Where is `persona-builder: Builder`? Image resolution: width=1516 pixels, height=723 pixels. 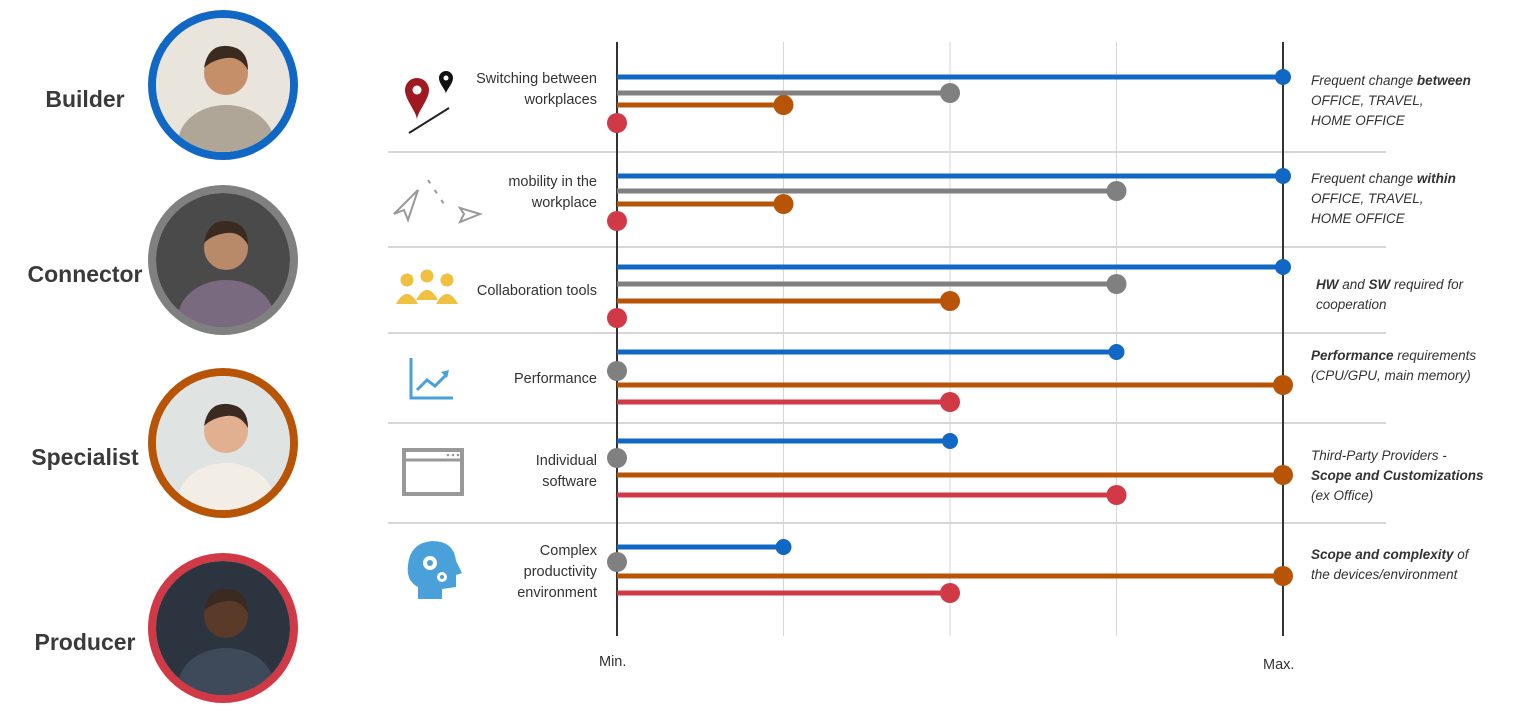
persona-builder: Builder is located at coordinates (165, 95).